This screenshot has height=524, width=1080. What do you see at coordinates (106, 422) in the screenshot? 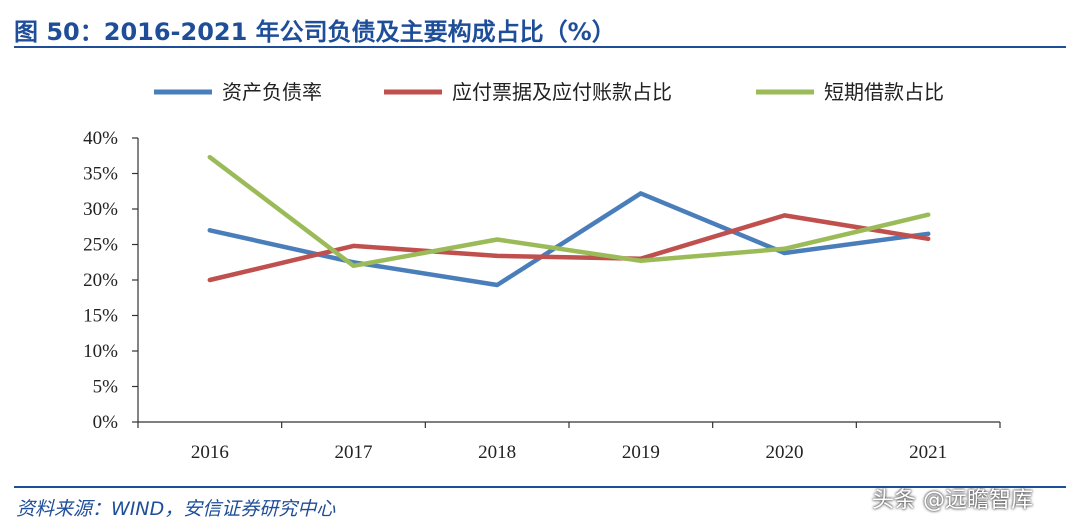
I see `y-tick-label: 0%` at bounding box center [106, 422].